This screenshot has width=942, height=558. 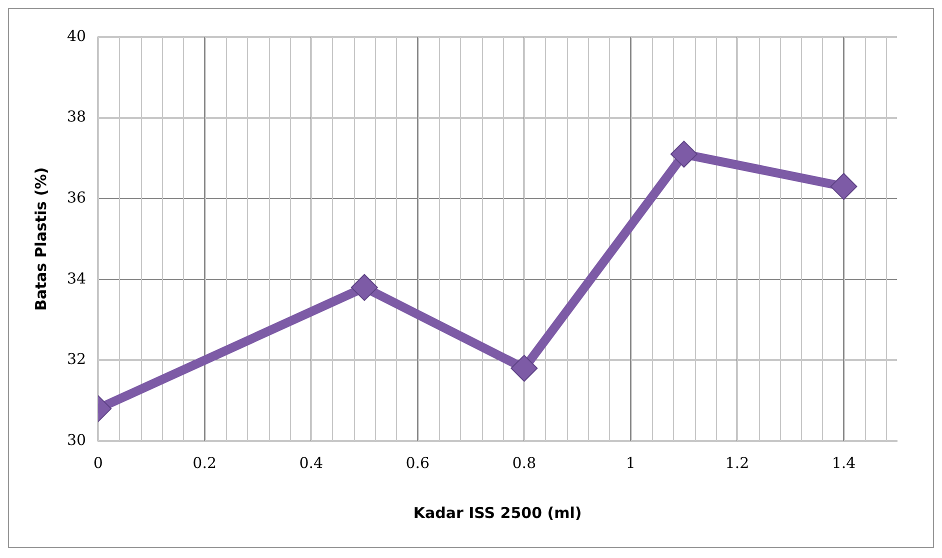 I want to click on x-tick-label: 0, so click(x=98, y=463).